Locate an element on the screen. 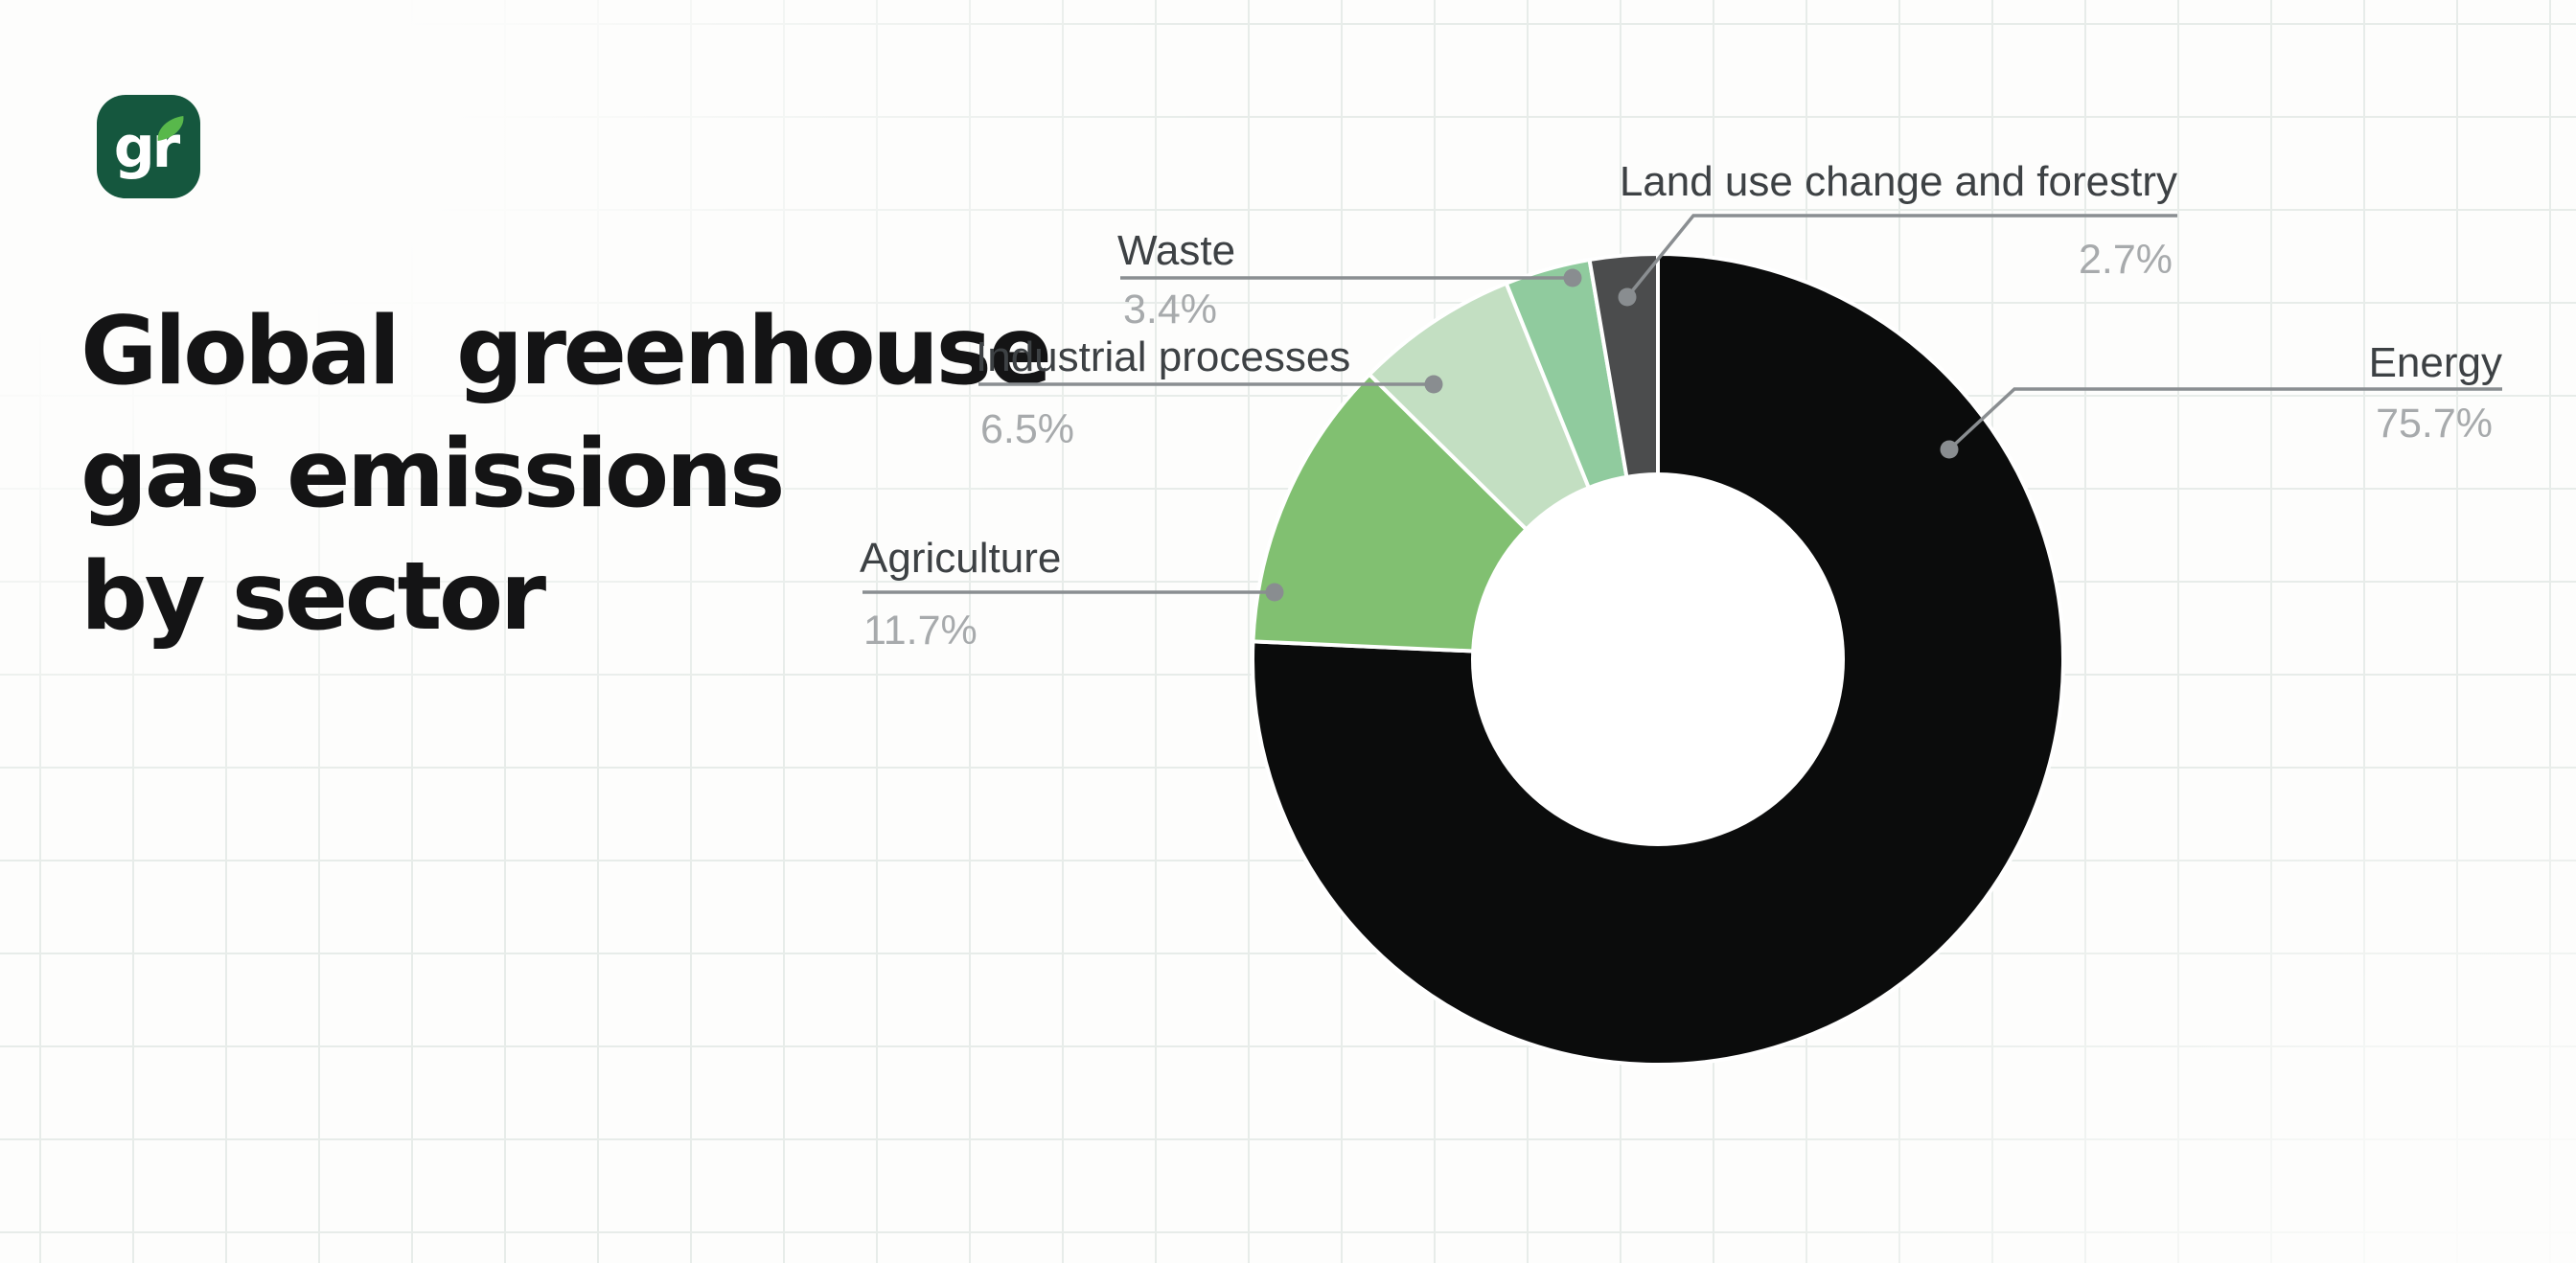 This screenshot has height=1263, width=2576. callout-dot-industrial-processes is located at coordinates (1433, 385).